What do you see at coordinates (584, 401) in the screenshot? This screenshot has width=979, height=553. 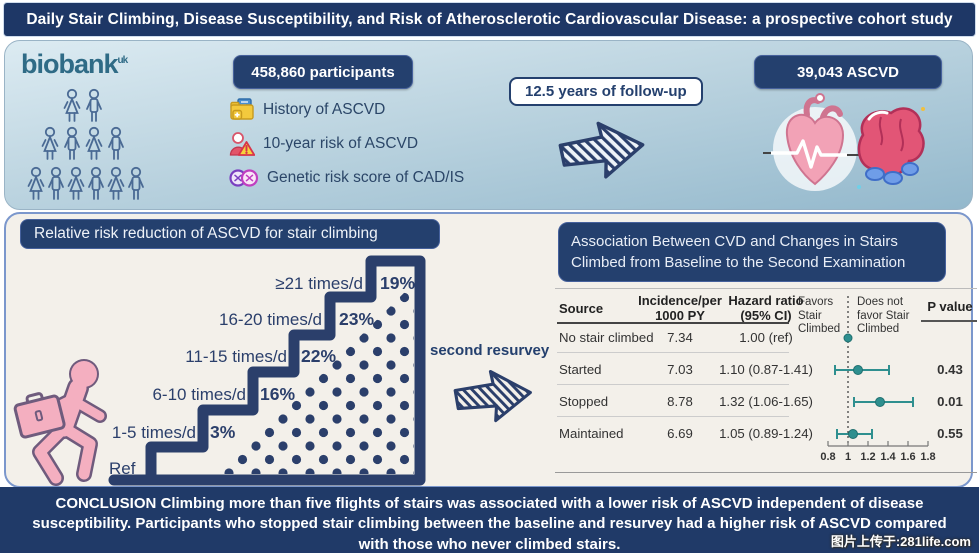 I see `table-cell-source: Stopped` at bounding box center [584, 401].